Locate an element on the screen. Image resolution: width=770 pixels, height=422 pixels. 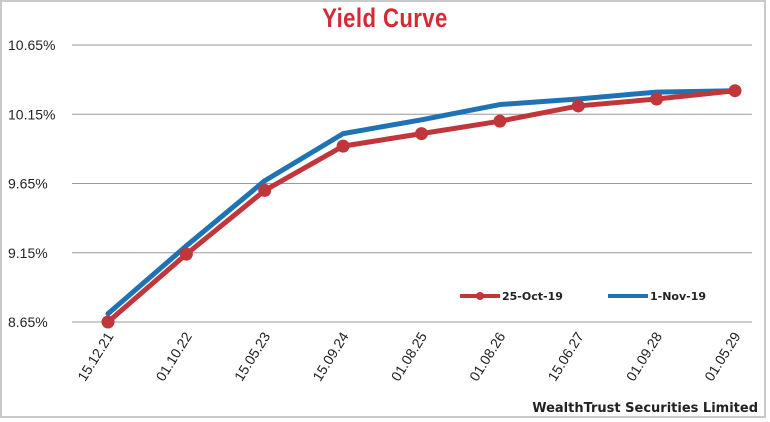
y-axis-ticks: 8.65% 9.15% 9.65% 10.15% 10.65% is located at coordinates (31, 183).